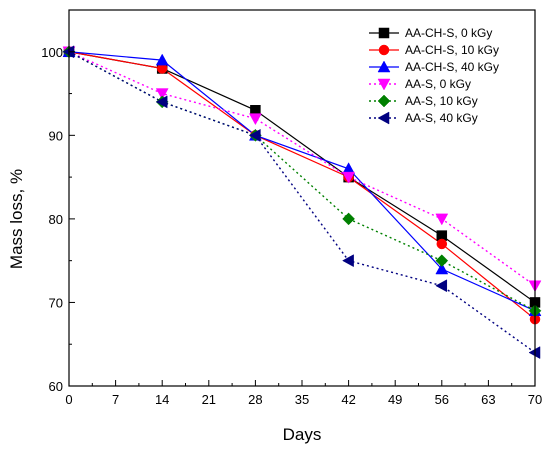  What do you see at coordinates (302, 434) in the screenshot?
I see `x-axis-title: Days` at bounding box center [302, 434].